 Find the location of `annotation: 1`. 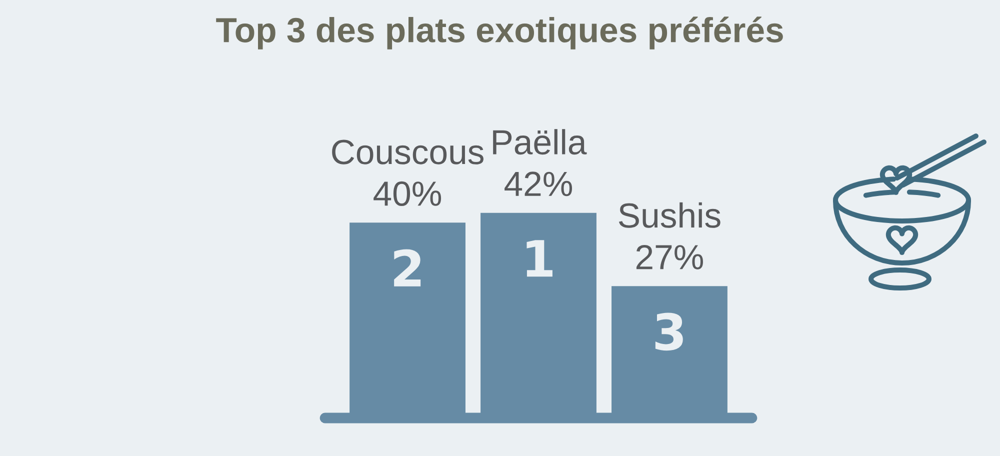

annotation: 1 is located at coordinates (539, 258).